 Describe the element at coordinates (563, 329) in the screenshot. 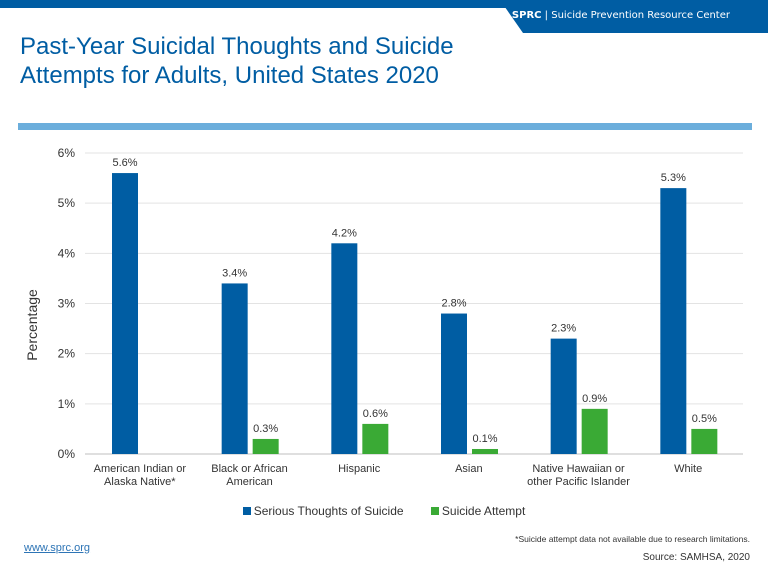

I see `data-label: 2.3%` at that location.